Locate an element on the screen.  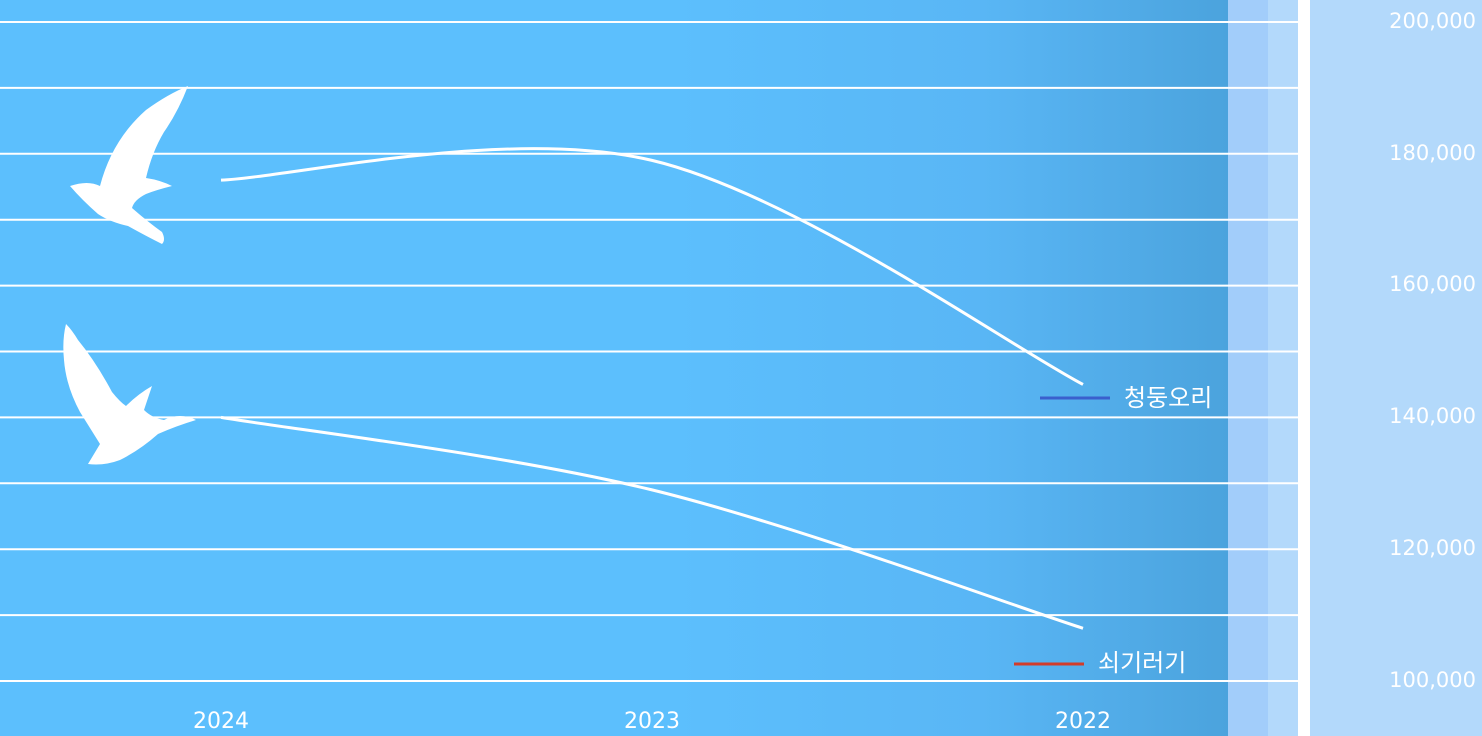
legend-label-mallard: 청둥오리 is located at coordinates (1168, 398).